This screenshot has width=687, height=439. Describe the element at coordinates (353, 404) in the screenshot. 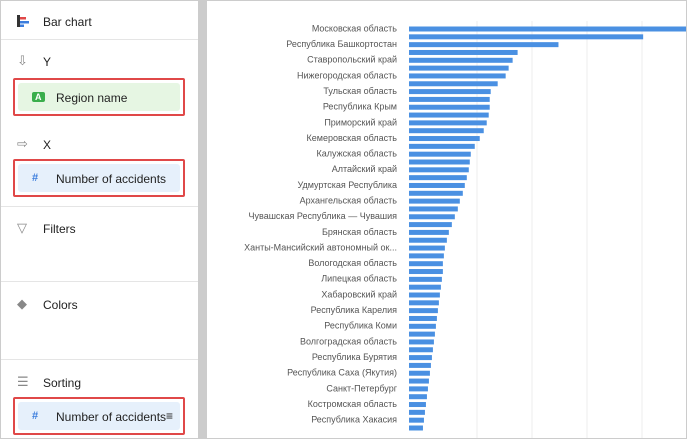

I see `y-tick-label: Костромская область` at that location.